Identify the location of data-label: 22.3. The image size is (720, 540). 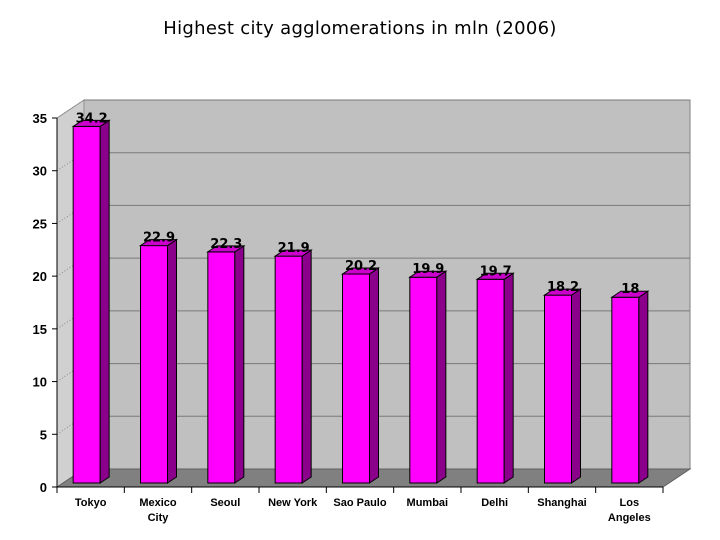
(226, 244).